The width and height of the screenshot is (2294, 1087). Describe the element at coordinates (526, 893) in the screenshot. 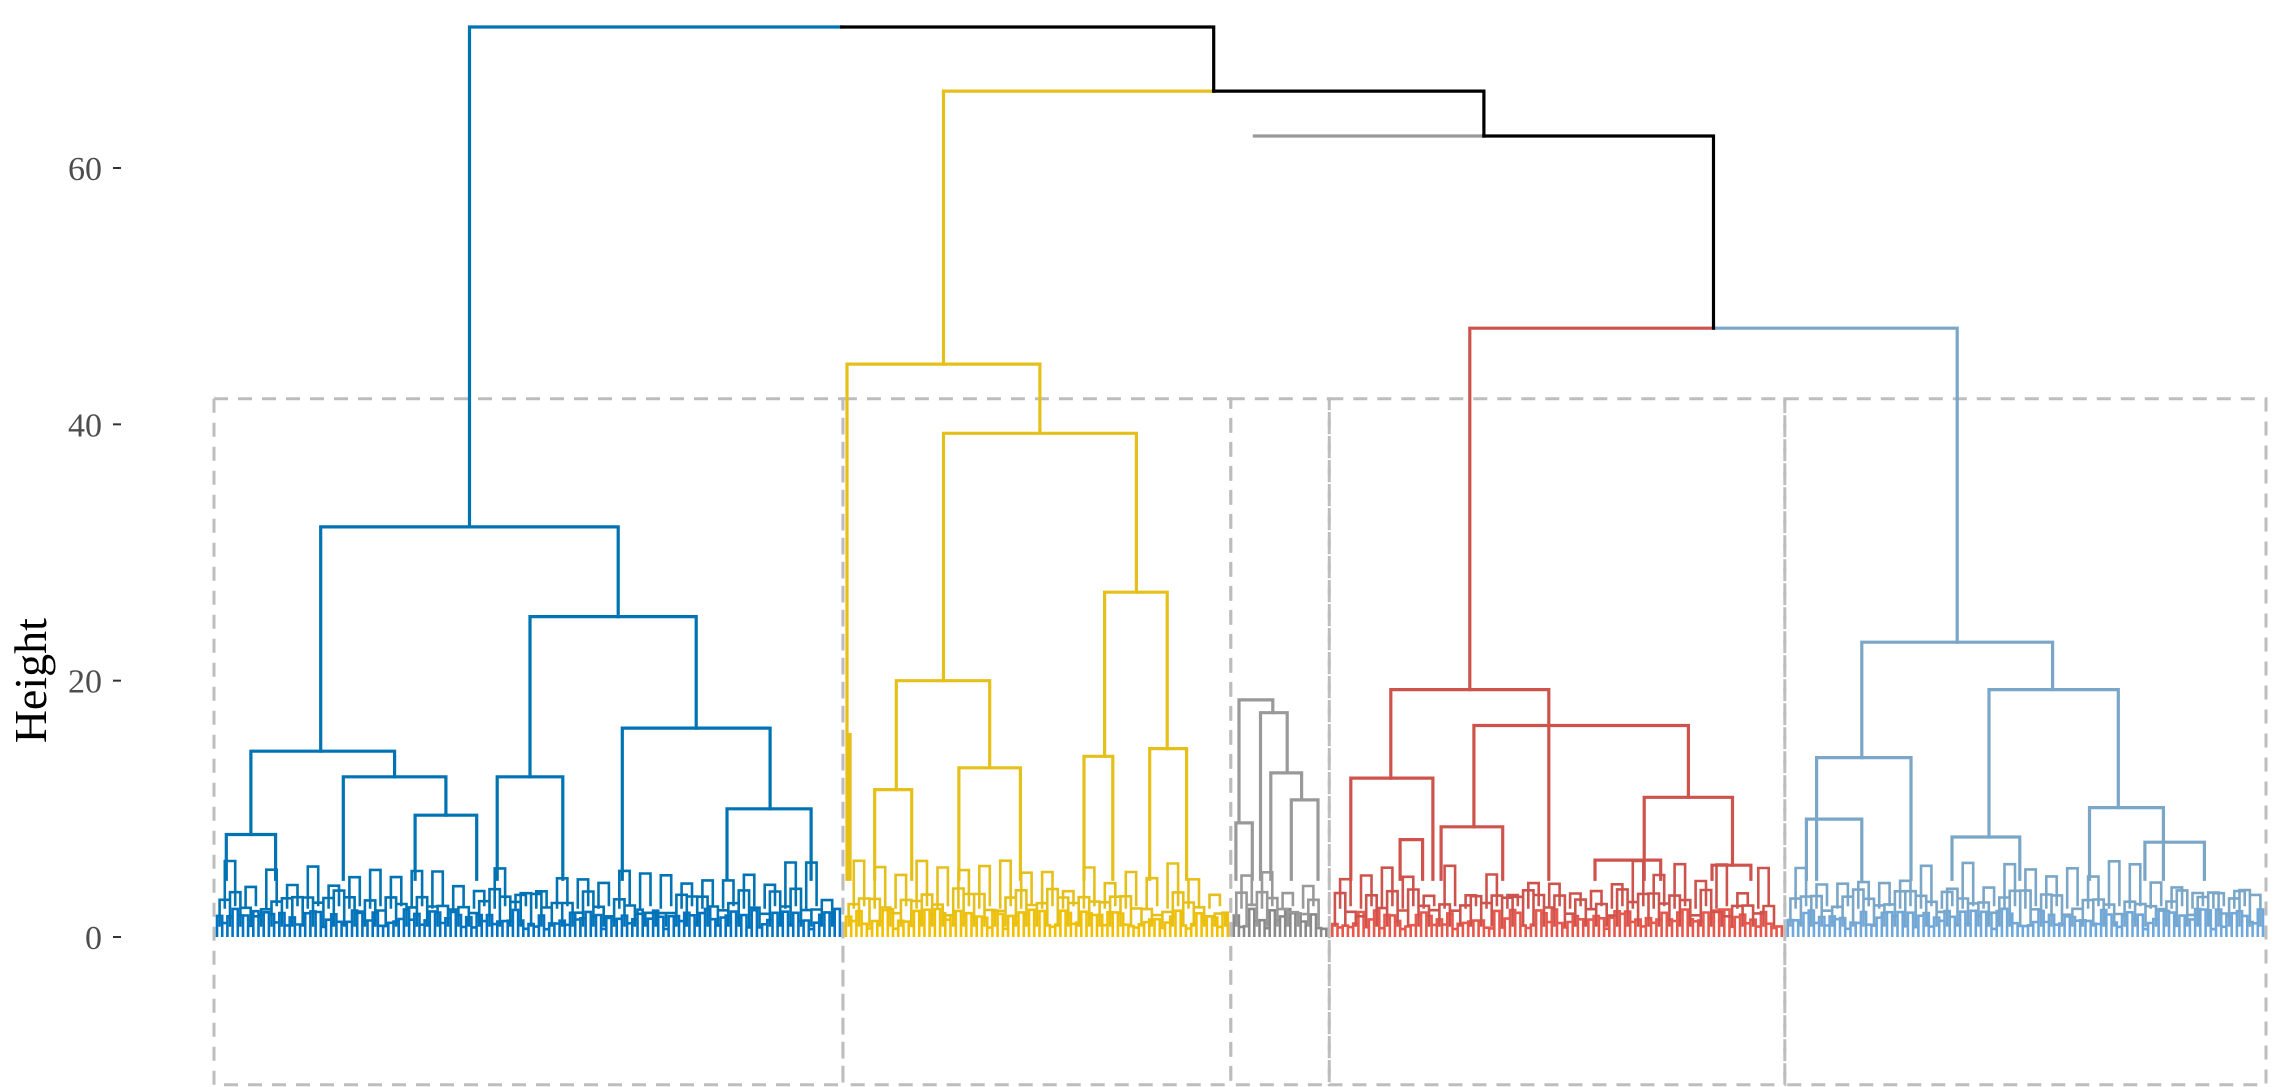

I see `leaf-brackets-c1` at that location.